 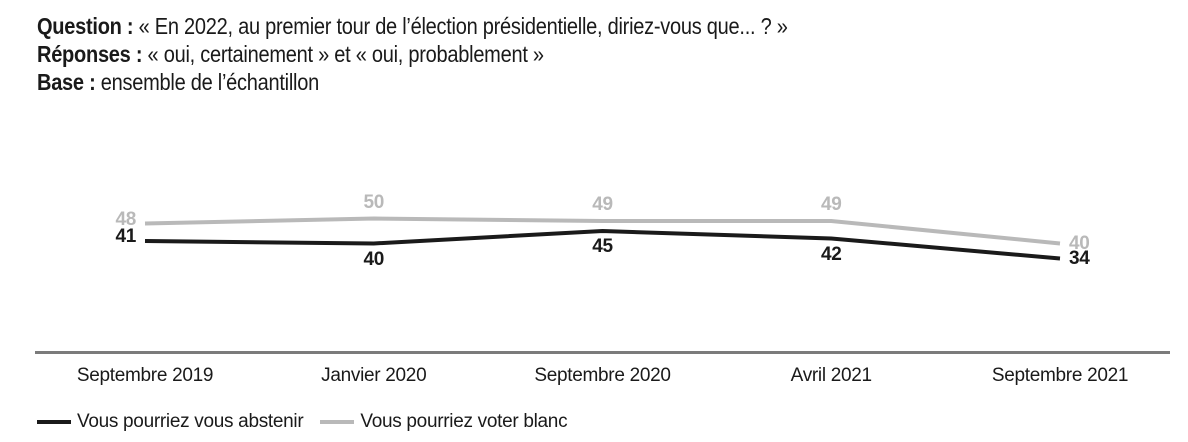 What do you see at coordinates (464, 421) in the screenshot?
I see `legend-label-blanc: Vous pourriez voter blanc` at bounding box center [464, 421].